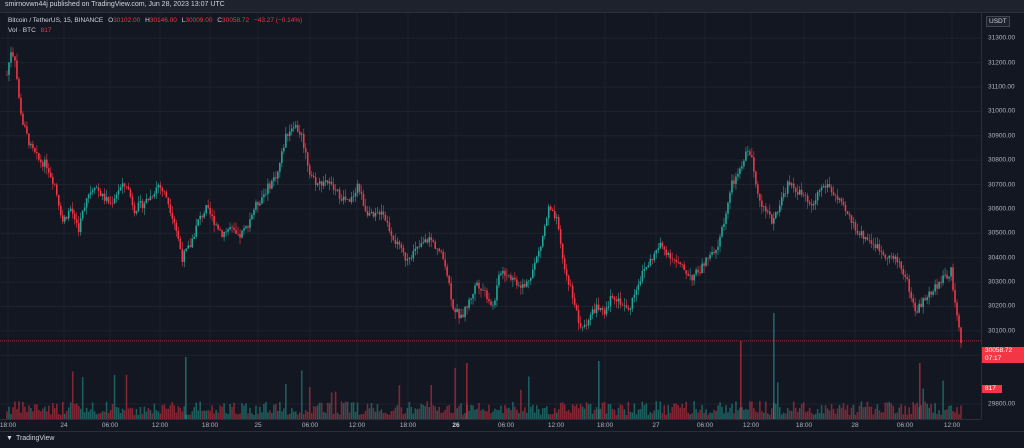 The width and height of the screenshot is (1024, 448). Describe the element at coordinates (30, 438) in the screenshot. I see `tradingview-logo: ▼ TradingView` at that location.